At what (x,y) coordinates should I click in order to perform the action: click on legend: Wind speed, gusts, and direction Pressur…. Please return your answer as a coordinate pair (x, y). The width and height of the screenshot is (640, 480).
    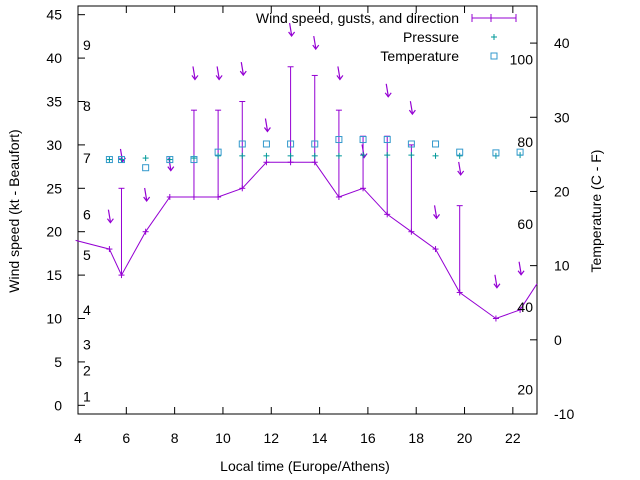
    Looking at the image, I should click on (386, 37).